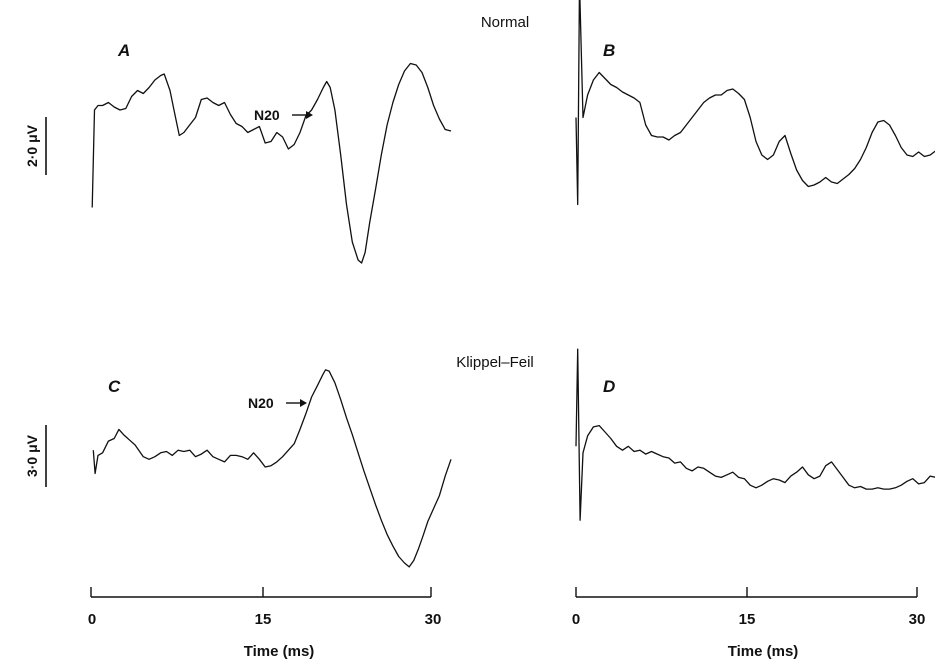 The image size is (935, 664). I want to click on x-axis-title-right: Time (ms), so click(763, 651).